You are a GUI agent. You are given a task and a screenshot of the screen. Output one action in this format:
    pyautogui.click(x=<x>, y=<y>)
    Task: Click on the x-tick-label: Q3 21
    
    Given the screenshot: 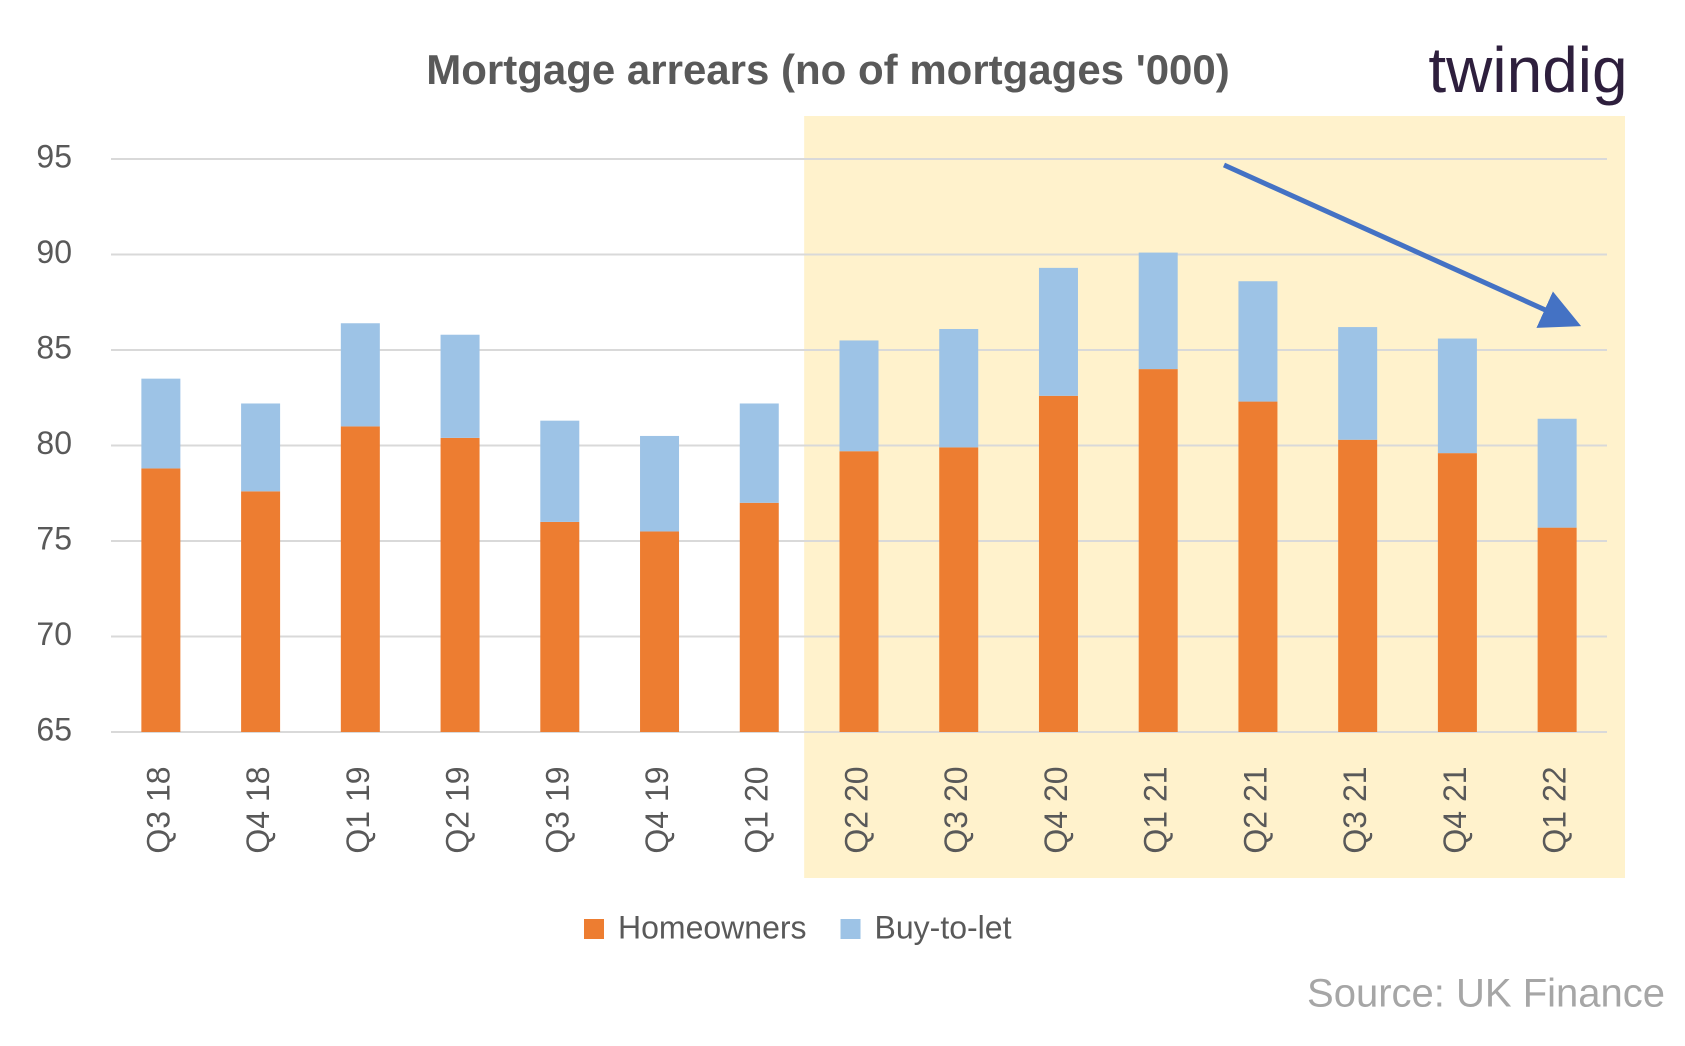 What is the action you would take?
    pyautogui.click(x=1355, y=809)
    